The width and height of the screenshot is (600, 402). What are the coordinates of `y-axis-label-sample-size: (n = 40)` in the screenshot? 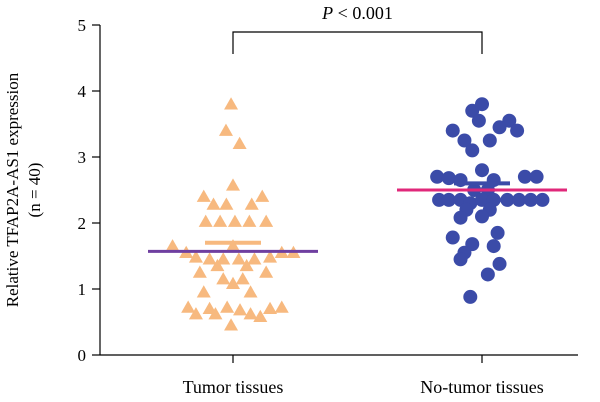 It's located at (34, 190).